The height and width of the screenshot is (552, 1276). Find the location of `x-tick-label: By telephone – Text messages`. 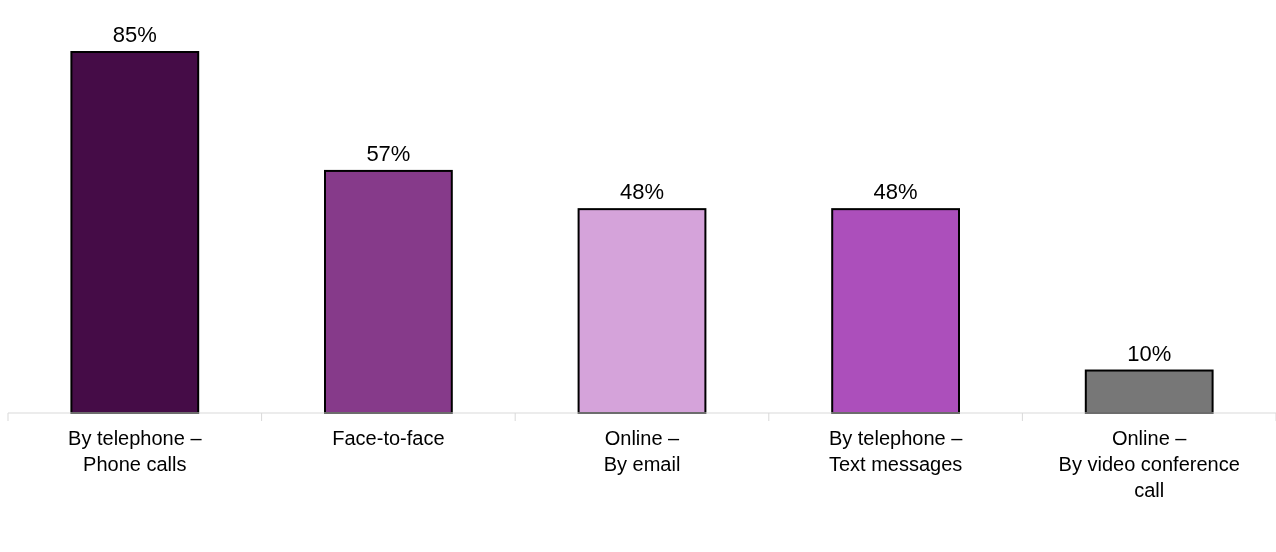

x-tick-label: By telephone – Text messages is located at coordinates (896, 451).